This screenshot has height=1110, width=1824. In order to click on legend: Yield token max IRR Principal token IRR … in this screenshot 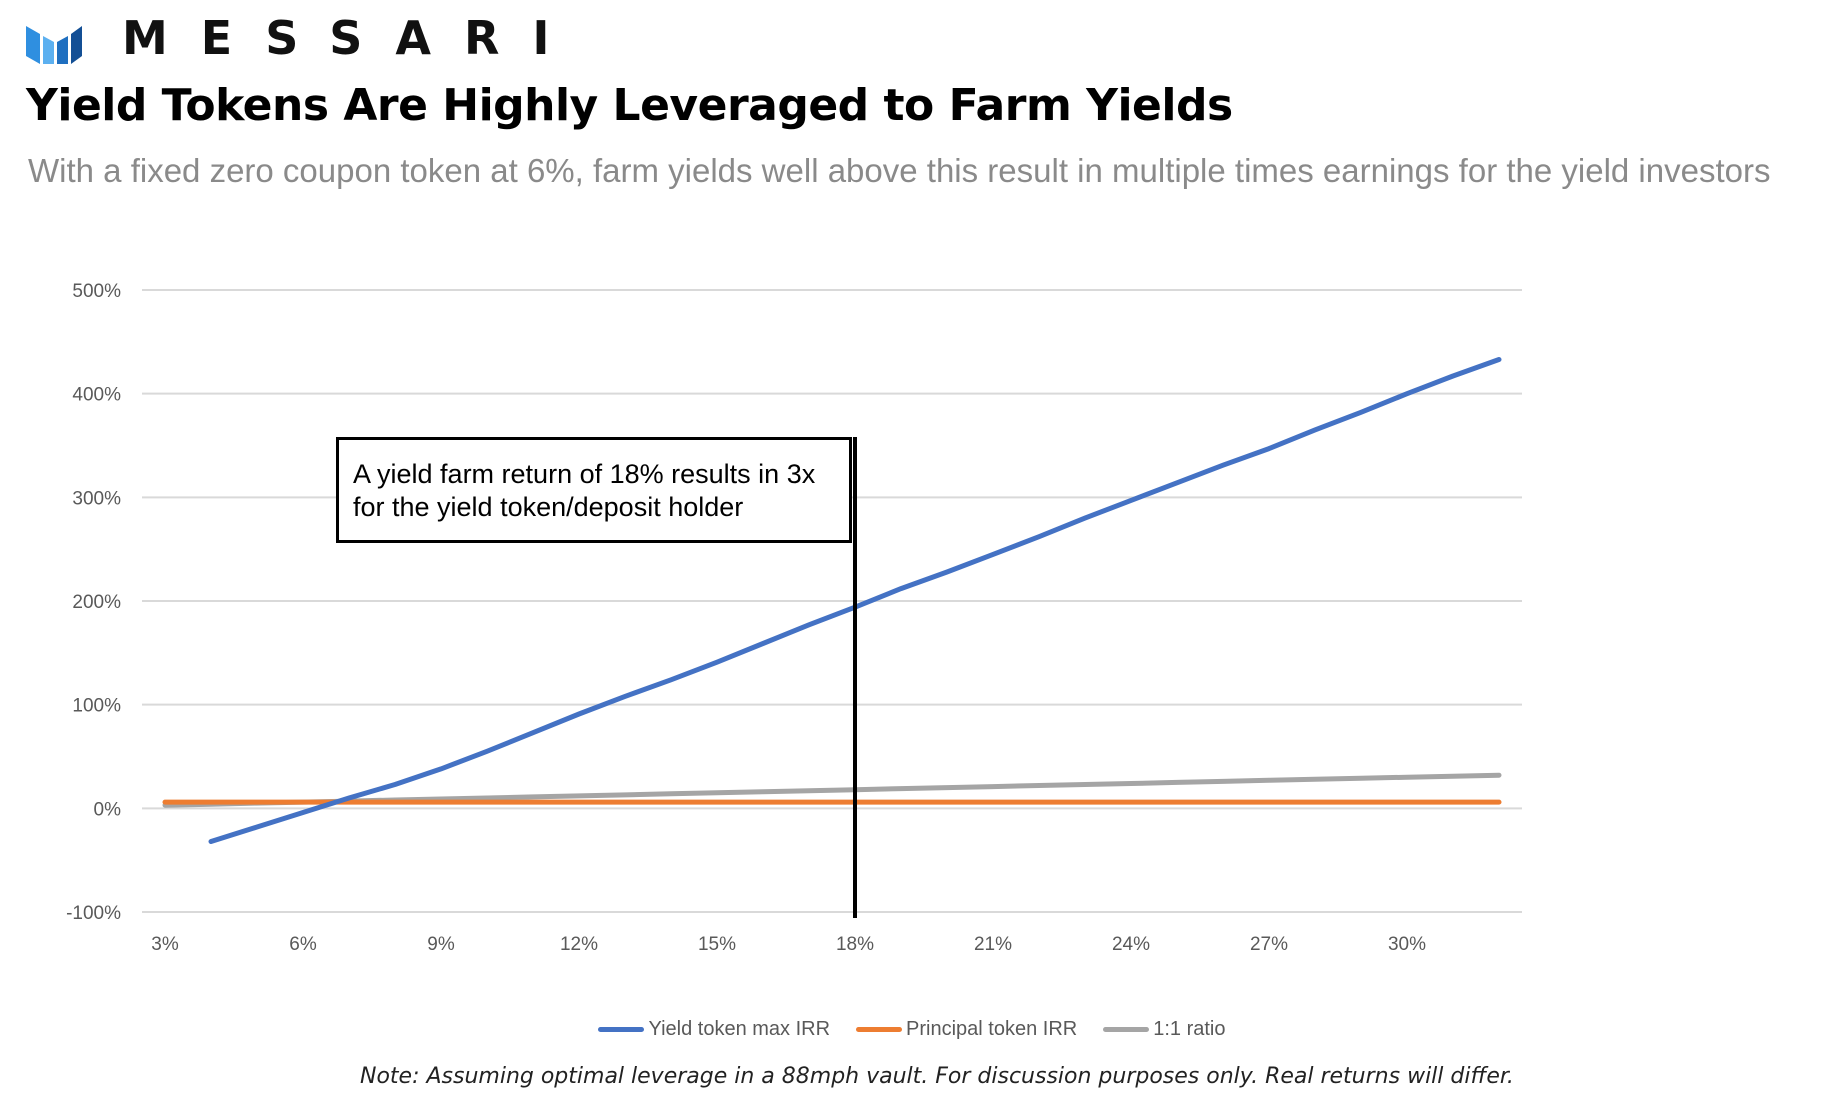, I will do `click(912, 1029)`.